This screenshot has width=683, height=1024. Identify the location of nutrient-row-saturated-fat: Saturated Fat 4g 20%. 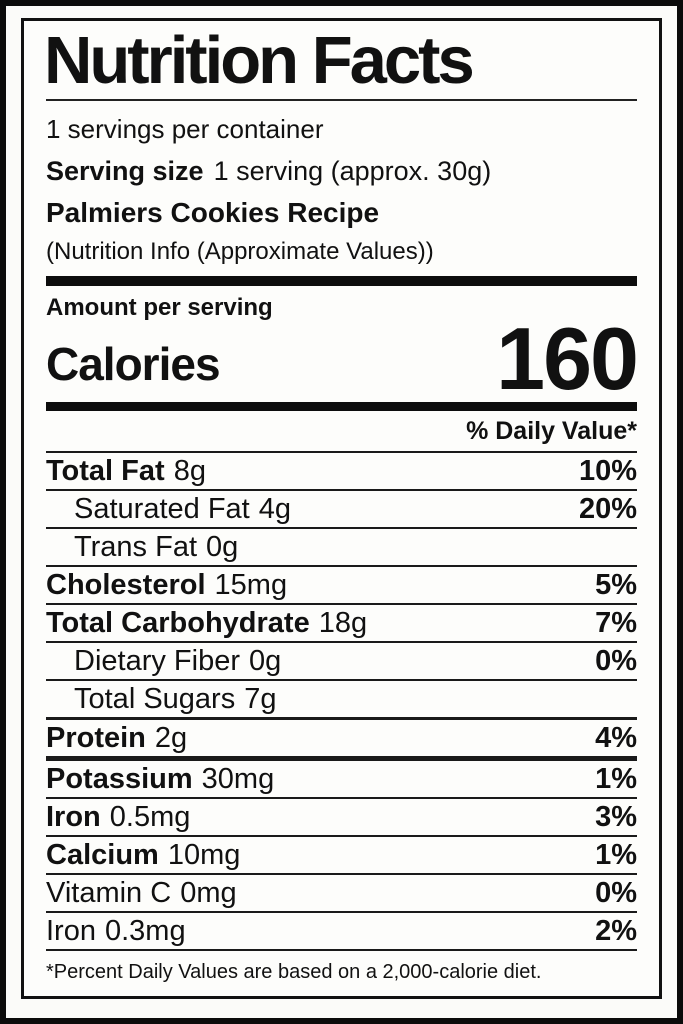
(341, 508).